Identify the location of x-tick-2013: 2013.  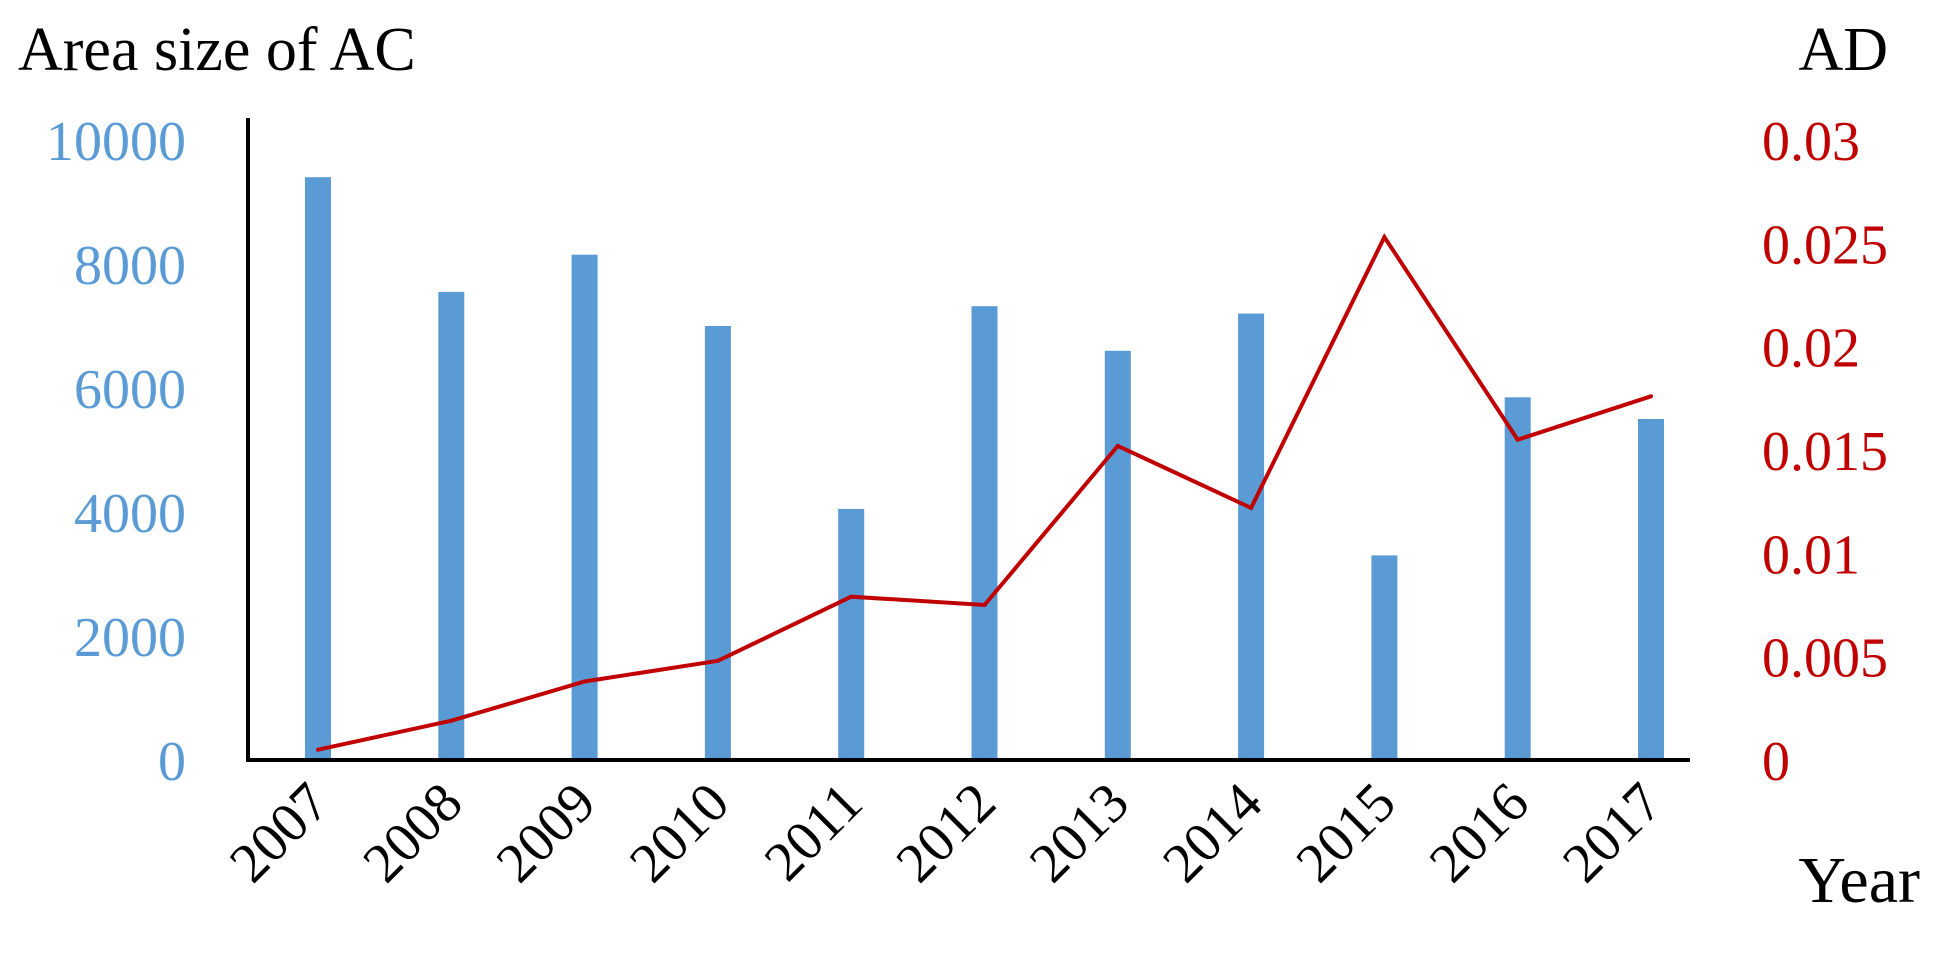
(1079, 832).